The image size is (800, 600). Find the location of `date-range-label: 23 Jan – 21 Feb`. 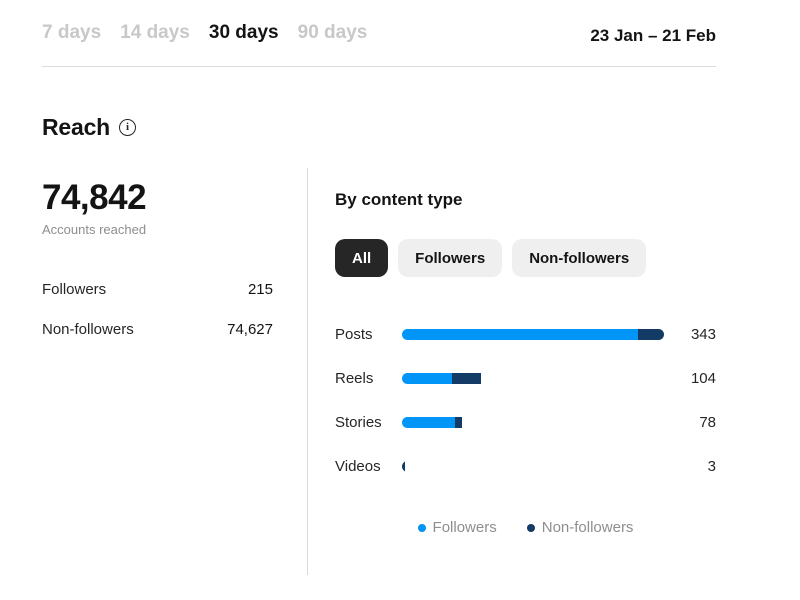

date-range-label: 23 Jan – 21 Feb is located at coordinates (653, 35).